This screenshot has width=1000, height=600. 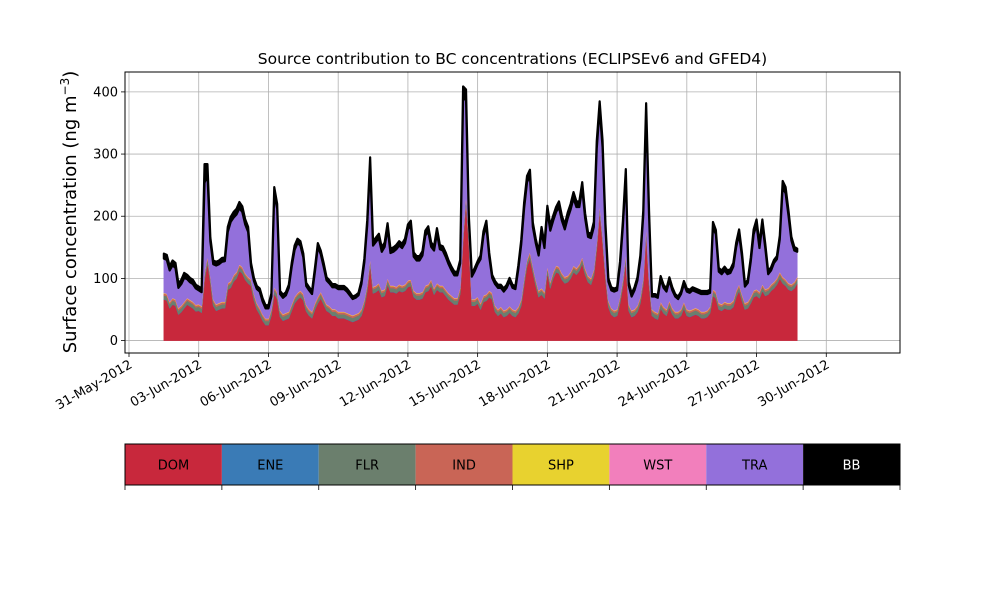 What do you see at coordinates (105, 217) in the screenshot?
I see `y-tick-label: 200` at bounding box center [105, 217].